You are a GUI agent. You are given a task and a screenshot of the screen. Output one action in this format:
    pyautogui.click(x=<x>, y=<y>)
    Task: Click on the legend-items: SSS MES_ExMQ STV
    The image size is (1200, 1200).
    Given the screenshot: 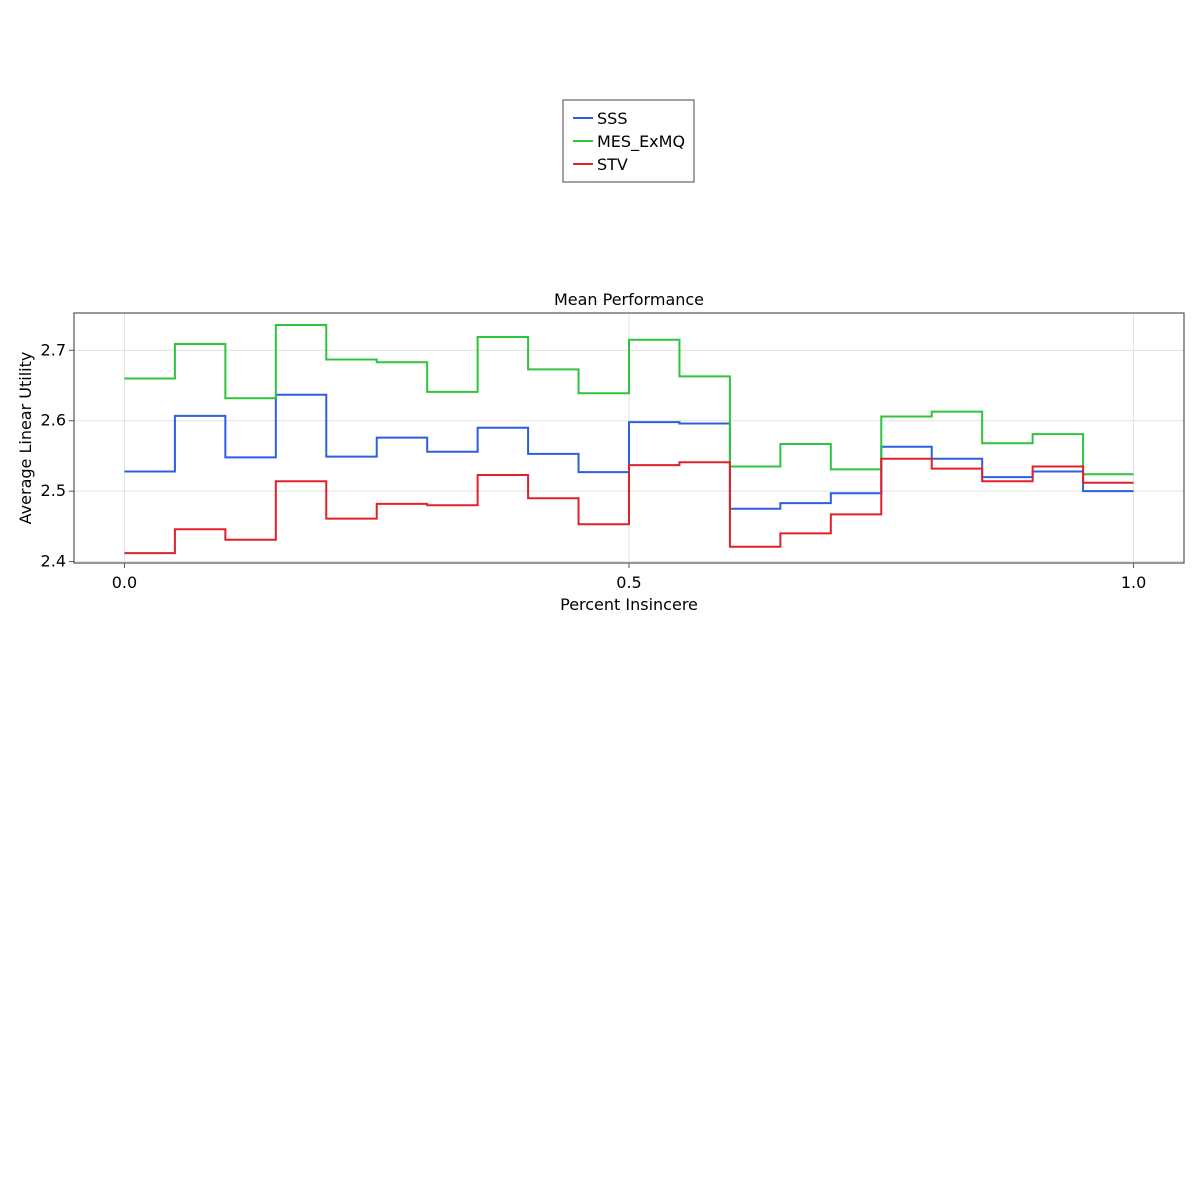 What is the action you would take?
    pyautogui.click(x=629, y=141)
    